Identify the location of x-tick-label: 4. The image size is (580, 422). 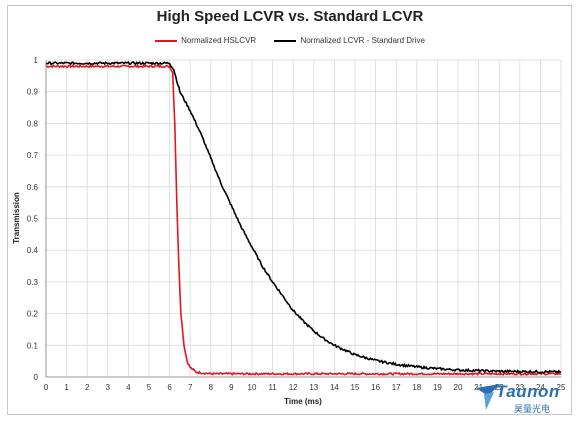
(128, 387).